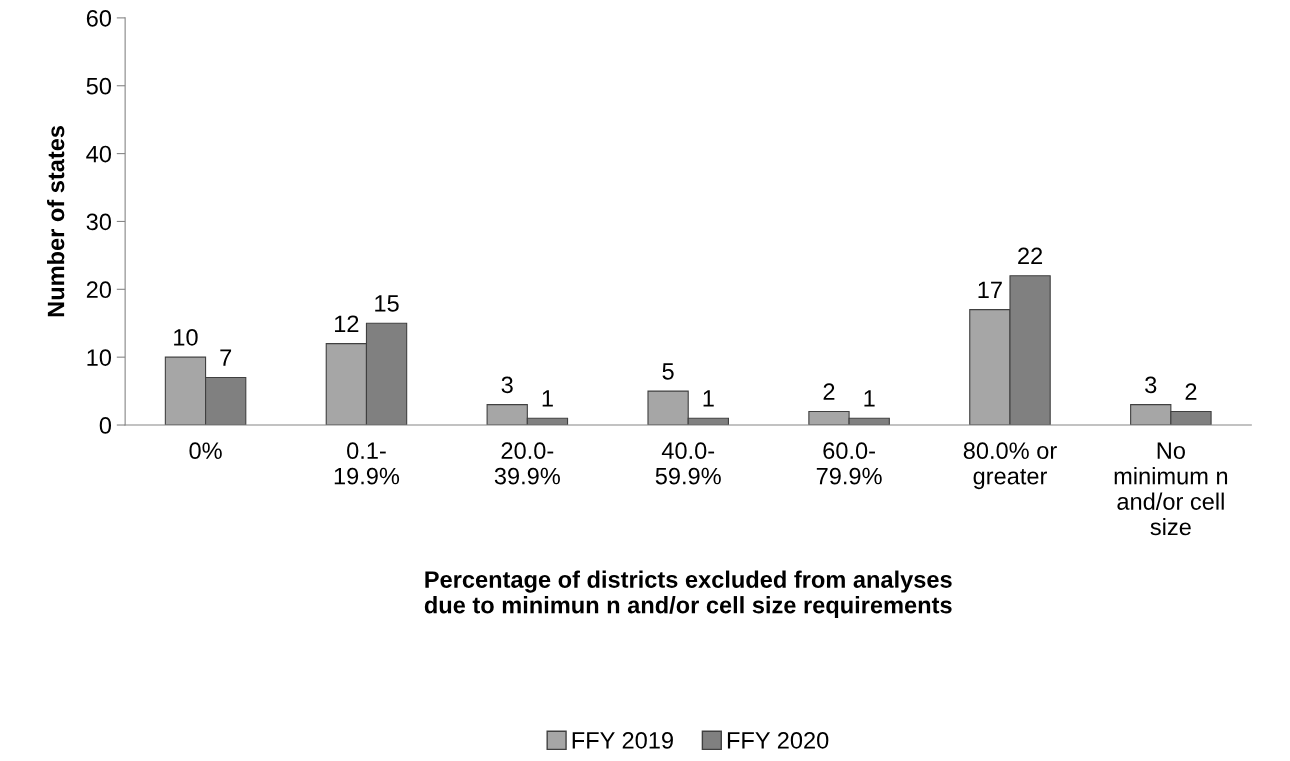 The height and width of the screenshot is (761, 1290). Describe the element at coordinates (99, 154) in the screenshot. I see `y-tick-label: 40` at that location.